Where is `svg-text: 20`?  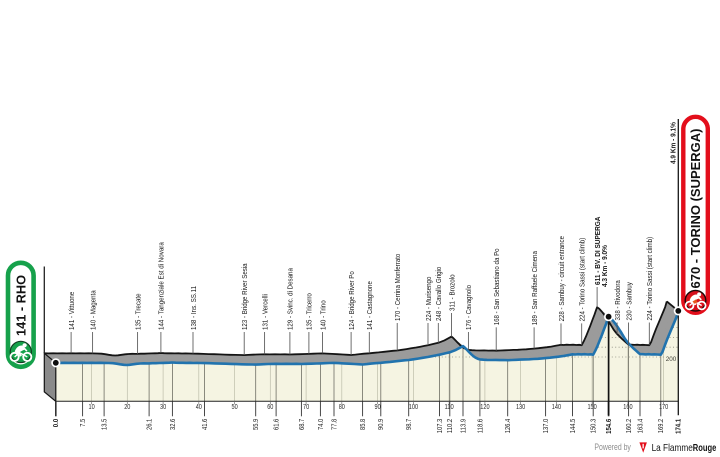
svg-text: 20 is located at coordinates (127, 407).